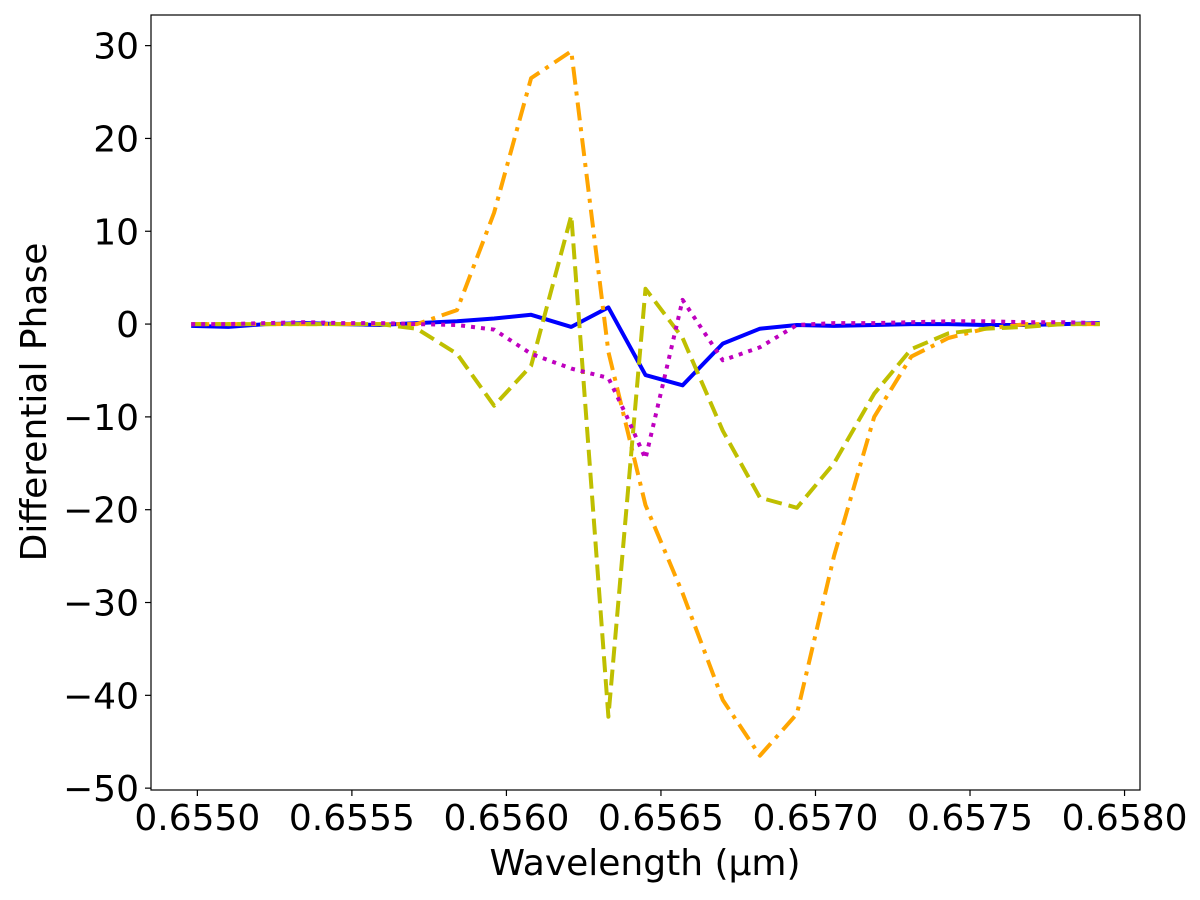 This screenshot has width=1200, height=900. I want to click on y-tick-label: −30, so click(101, 604).